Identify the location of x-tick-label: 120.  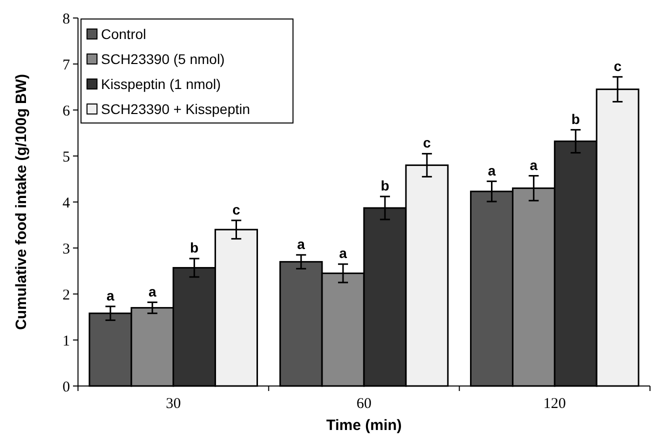
(554, 404).